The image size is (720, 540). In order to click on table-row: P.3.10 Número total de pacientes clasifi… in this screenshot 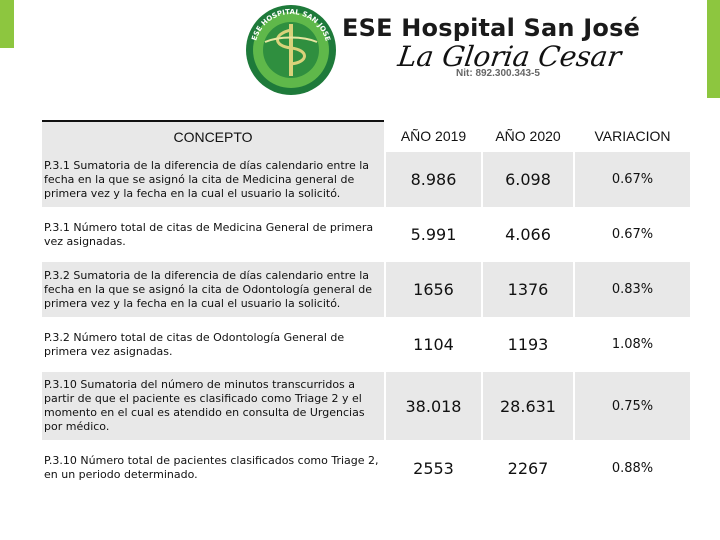, I will do `click(366, 468)`.